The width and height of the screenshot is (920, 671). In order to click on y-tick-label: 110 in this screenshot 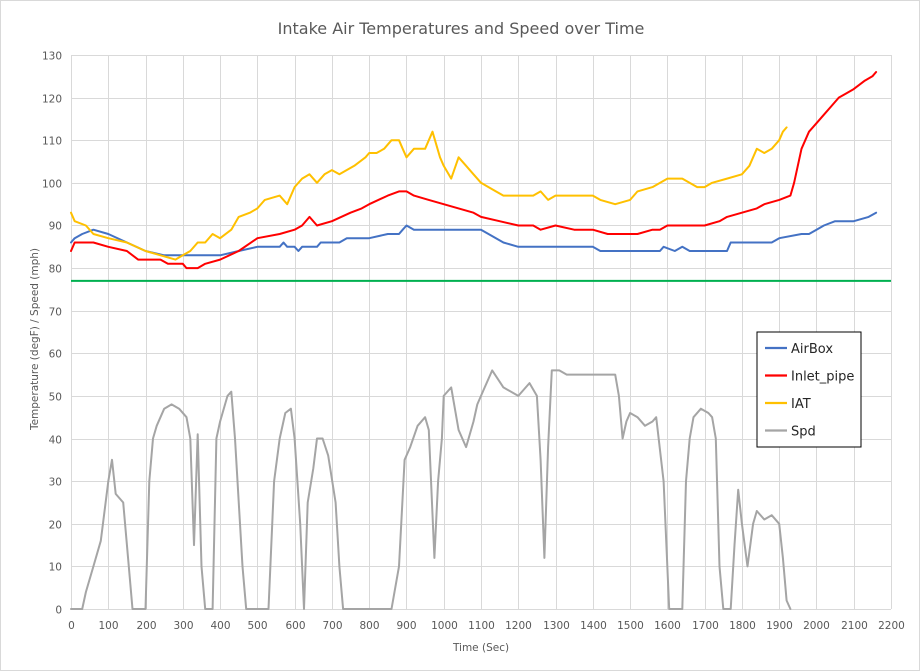, I will do `click(52, 142)`.